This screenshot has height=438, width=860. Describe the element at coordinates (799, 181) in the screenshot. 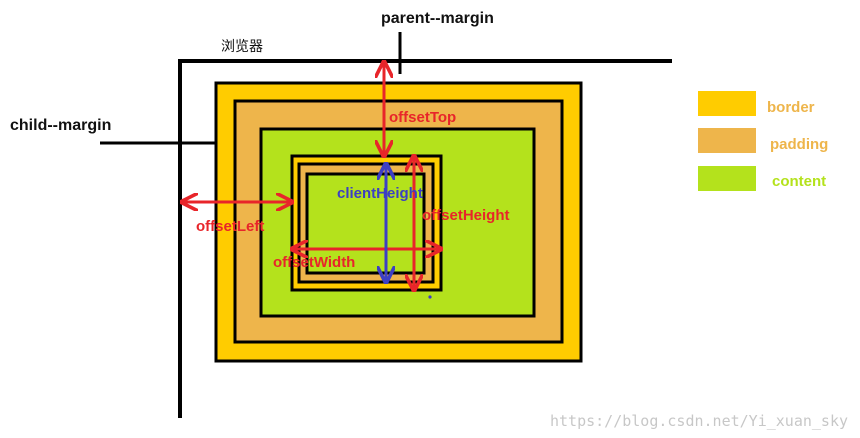

I see `legend-label-content: content` at that location.